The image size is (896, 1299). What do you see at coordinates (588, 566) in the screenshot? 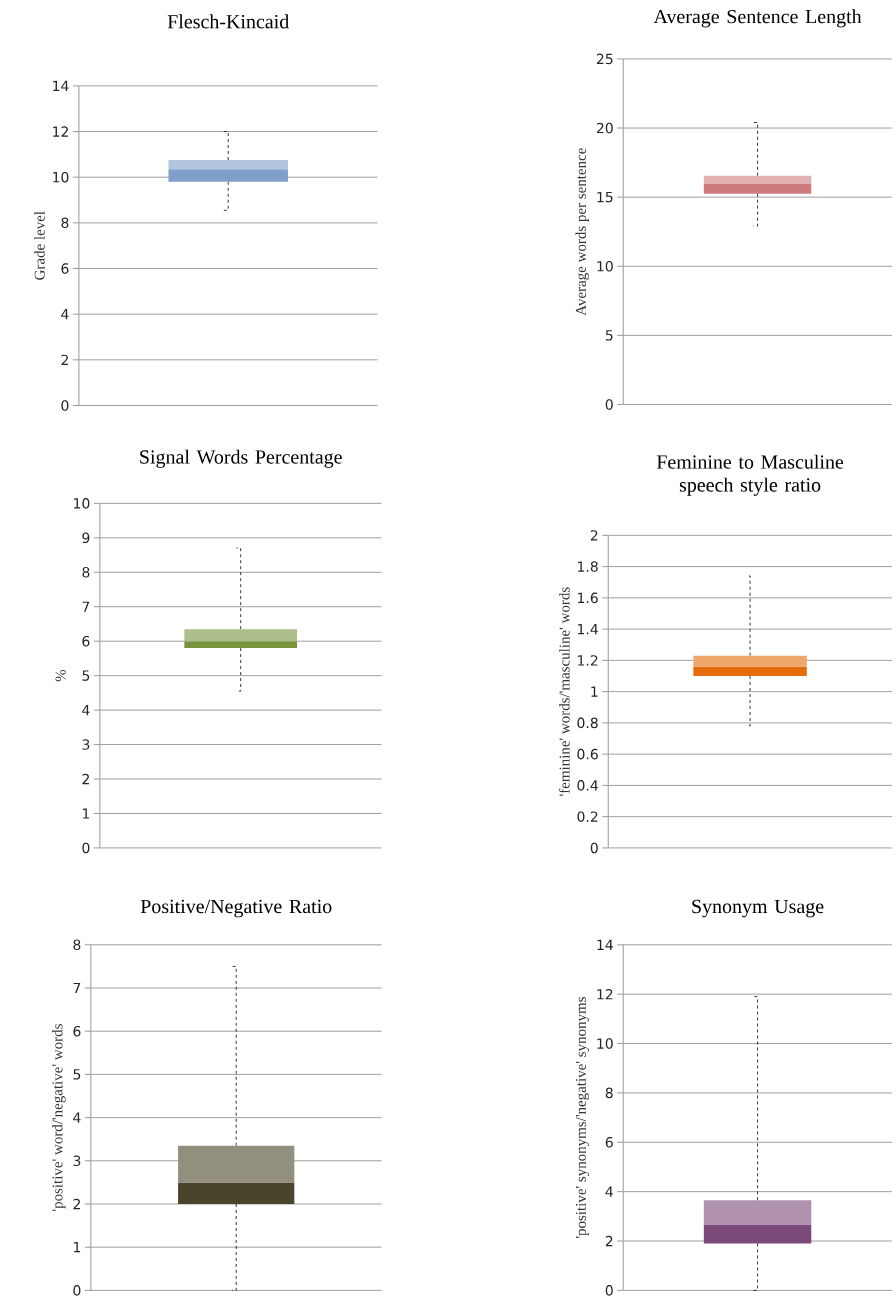
I see `y-tick-label: 1.8` at bounding box center [588, 566].